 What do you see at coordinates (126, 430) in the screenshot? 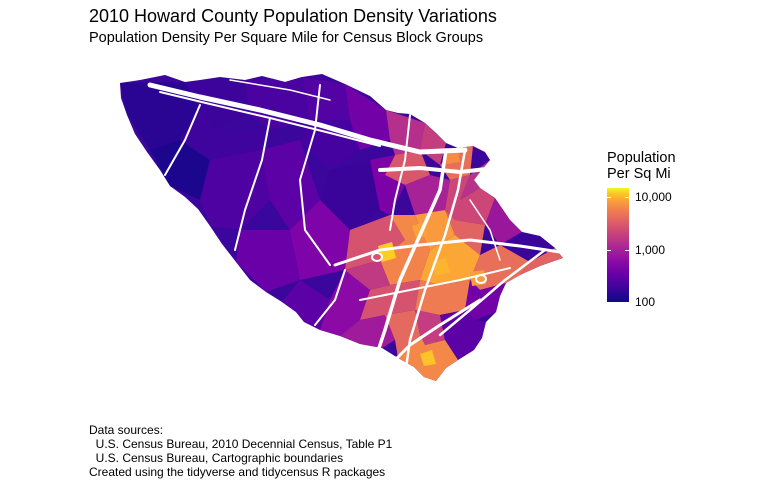
I see `caption-line: Data sources:` at bounding box center [126, 430].